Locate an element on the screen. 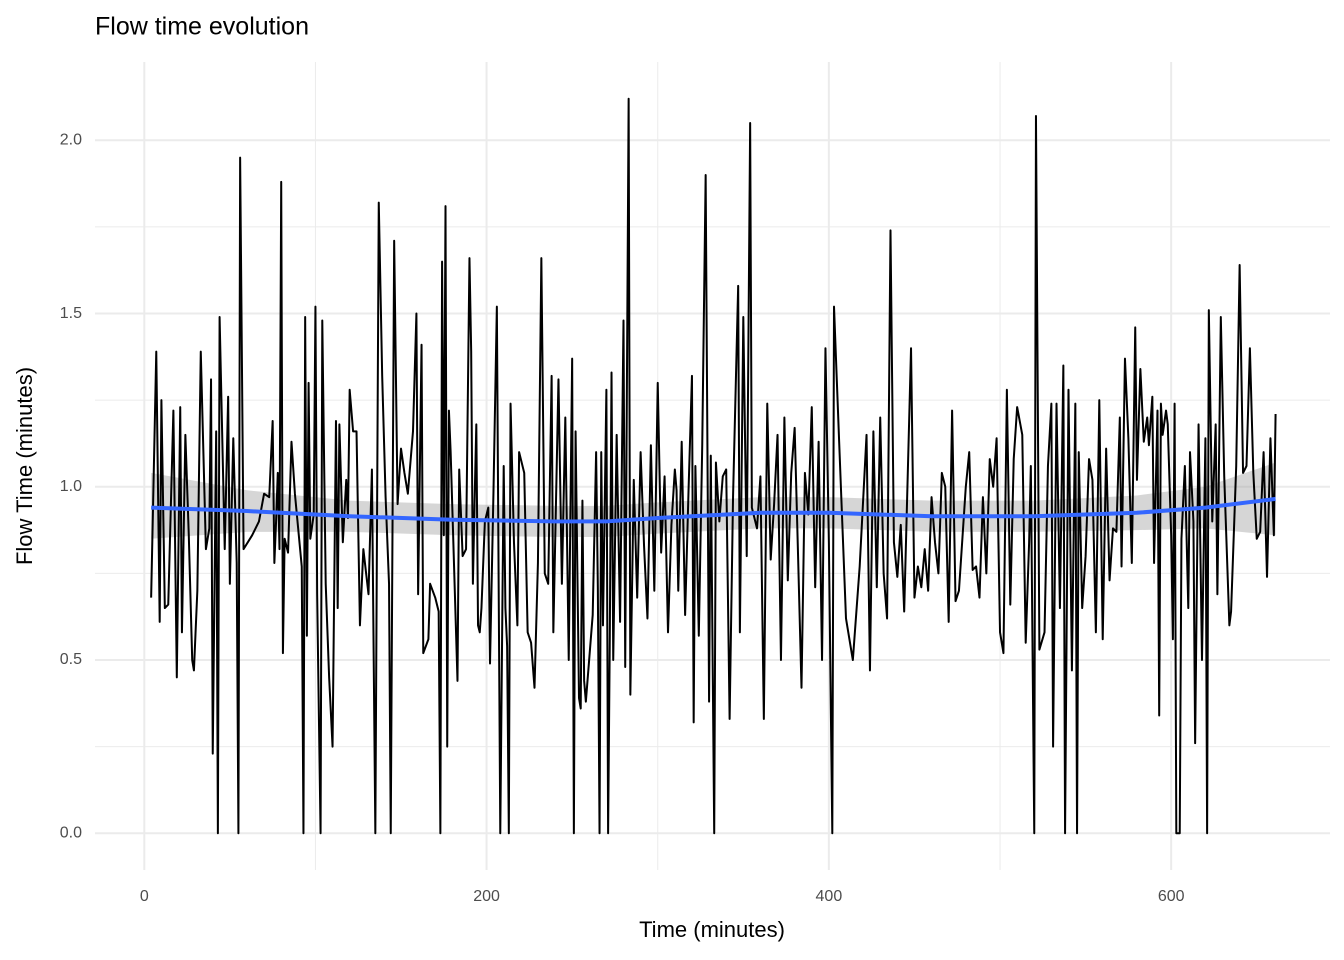  x-tick-label: 400 is located at coordinates (829, 896).